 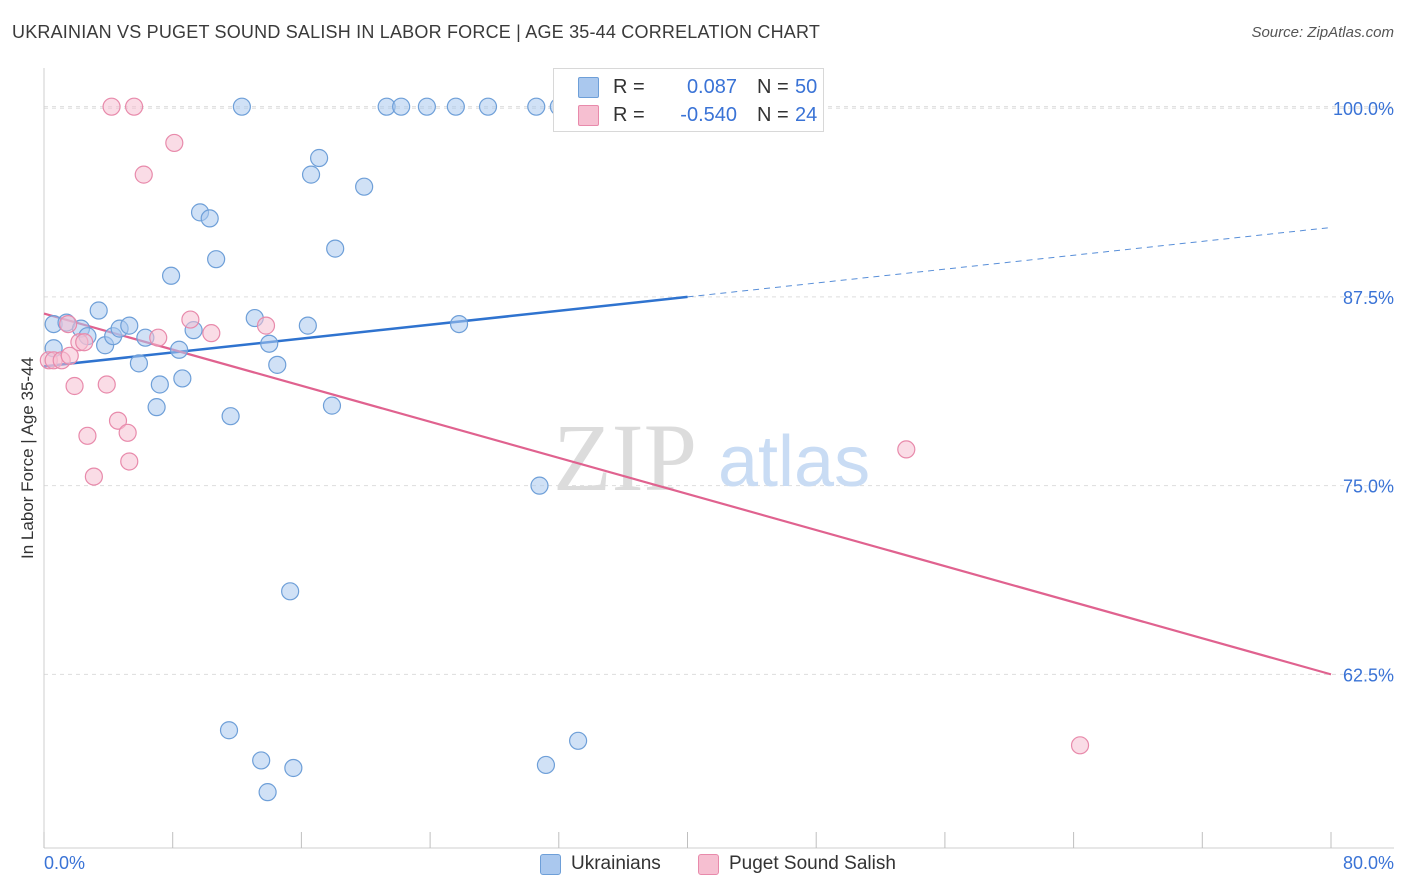 What do you see at coordinates (1368, 675) in the screenshot?
I see `y-tick-label: 62.5%` at bounding box center [1368, 675].